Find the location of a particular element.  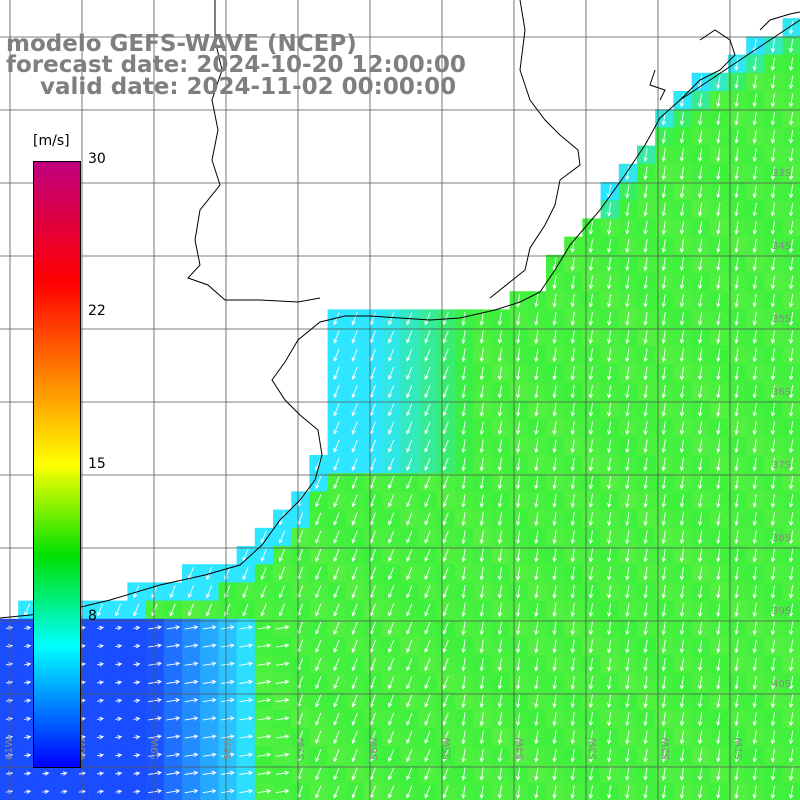

title-model: modelo GEFS-WAVE (NCEP) is located at coordinates (181, 44).